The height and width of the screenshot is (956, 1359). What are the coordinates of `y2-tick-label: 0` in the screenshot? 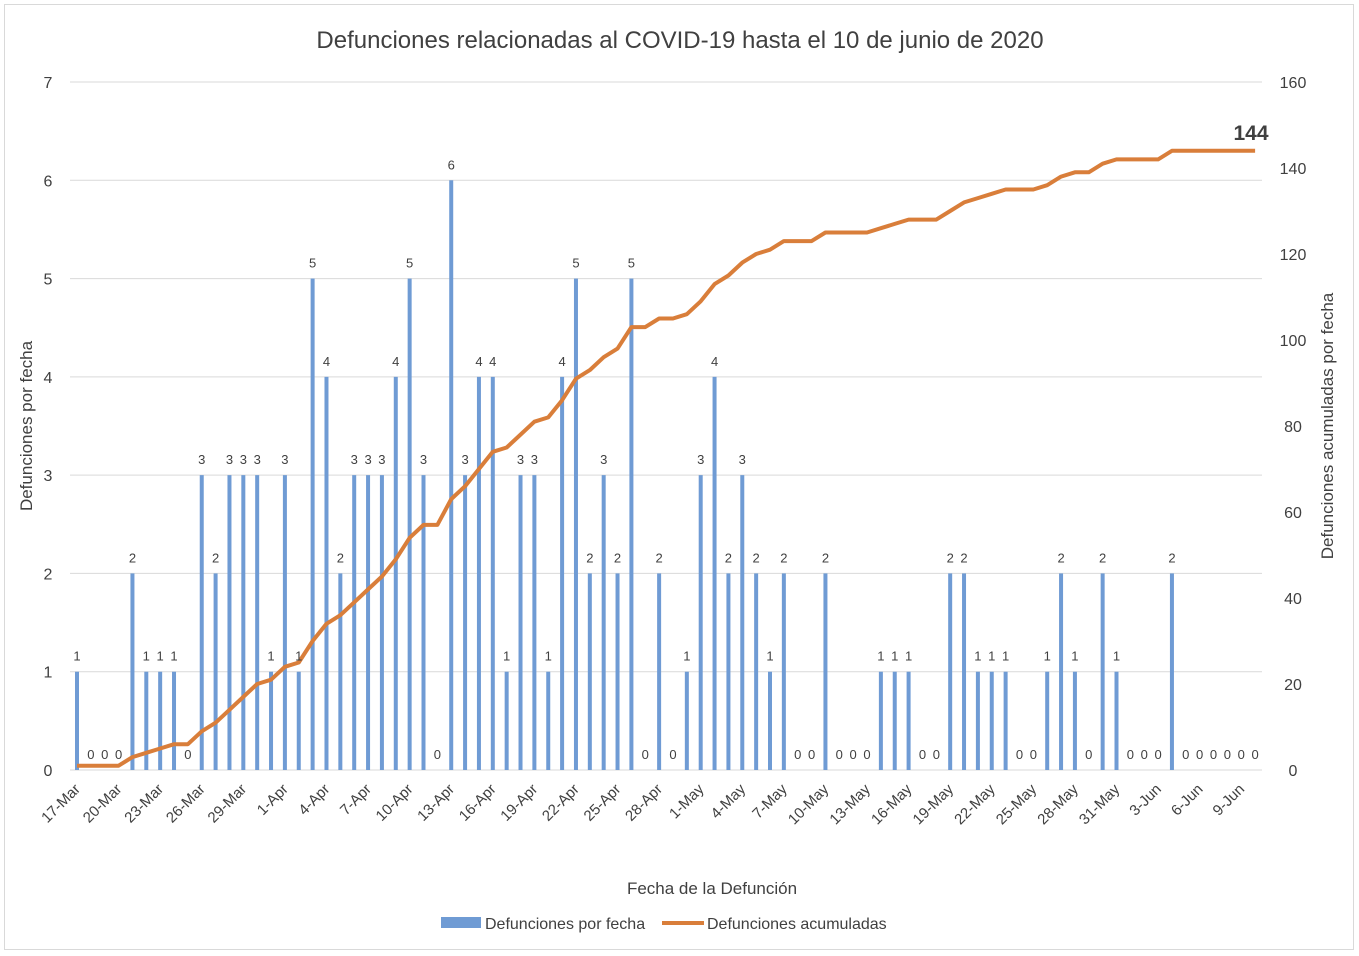 It's located at (1293, 771).